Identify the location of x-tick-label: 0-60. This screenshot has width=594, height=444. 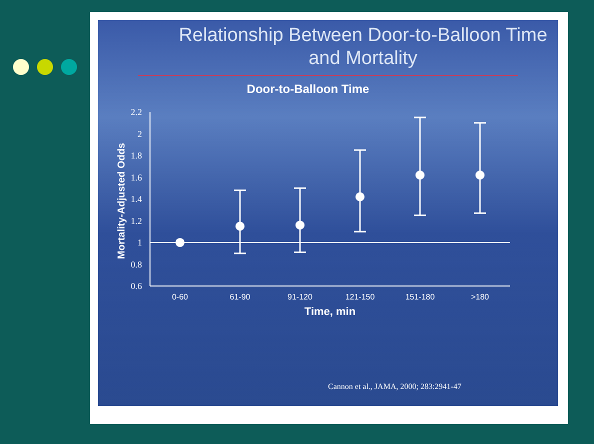
(180, 297).